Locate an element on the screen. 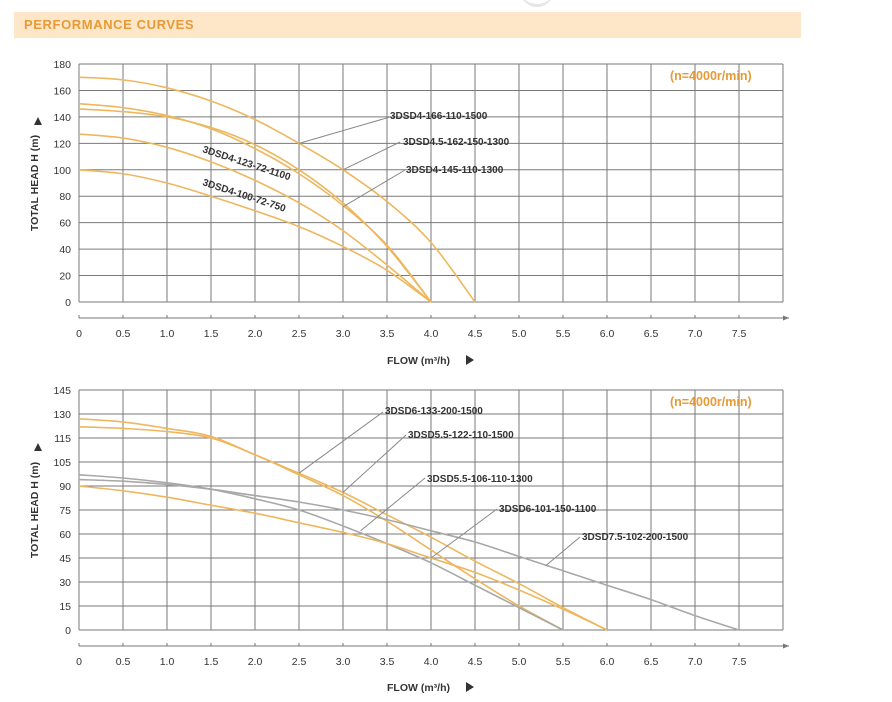  curve-label: 3DSD5.5-106-110-1300 is located at coordinates (480, 479).